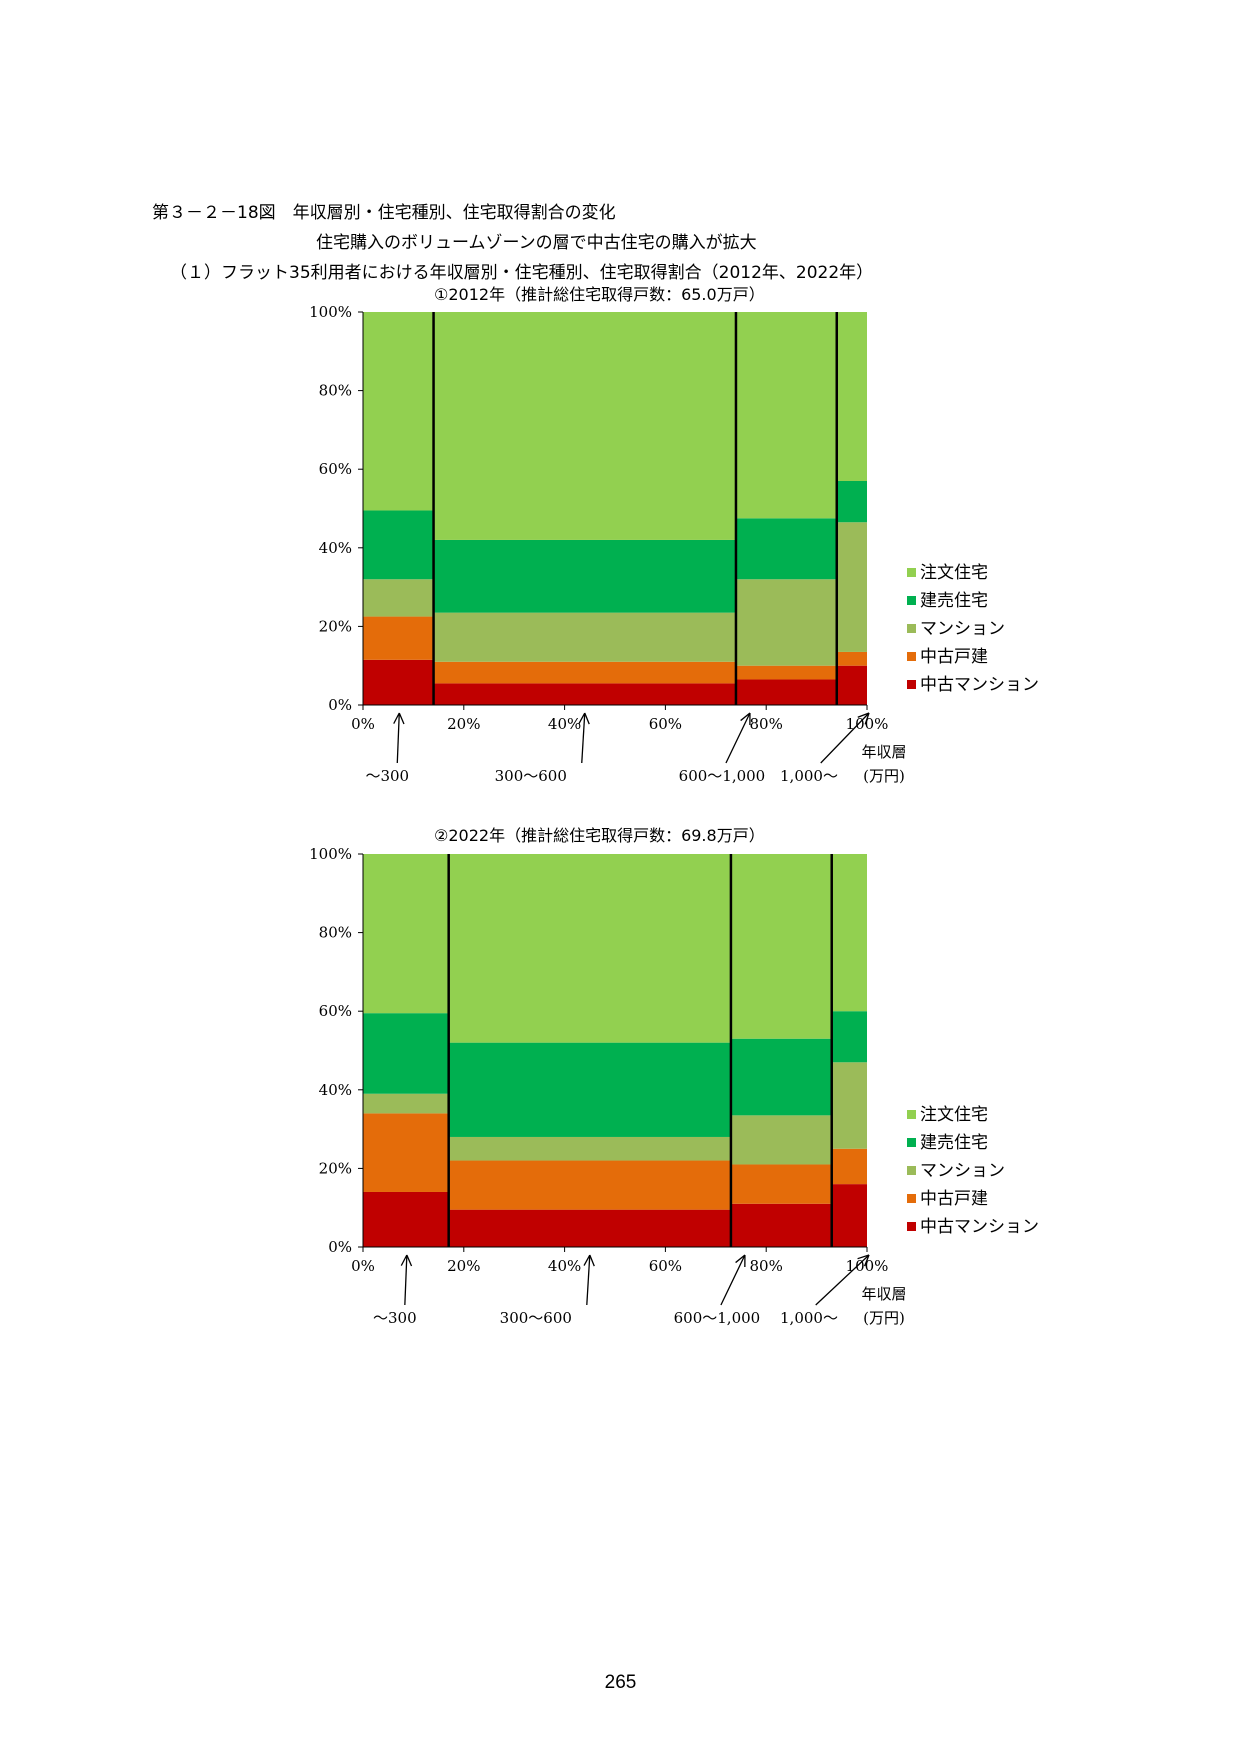 Image resolution: width=1241 pixels, height=1755 pixels. I want to click on figure-title: 第３－２－18図 年収層別・住宅種別、住宅取得割合の変化, so click(384, 213).